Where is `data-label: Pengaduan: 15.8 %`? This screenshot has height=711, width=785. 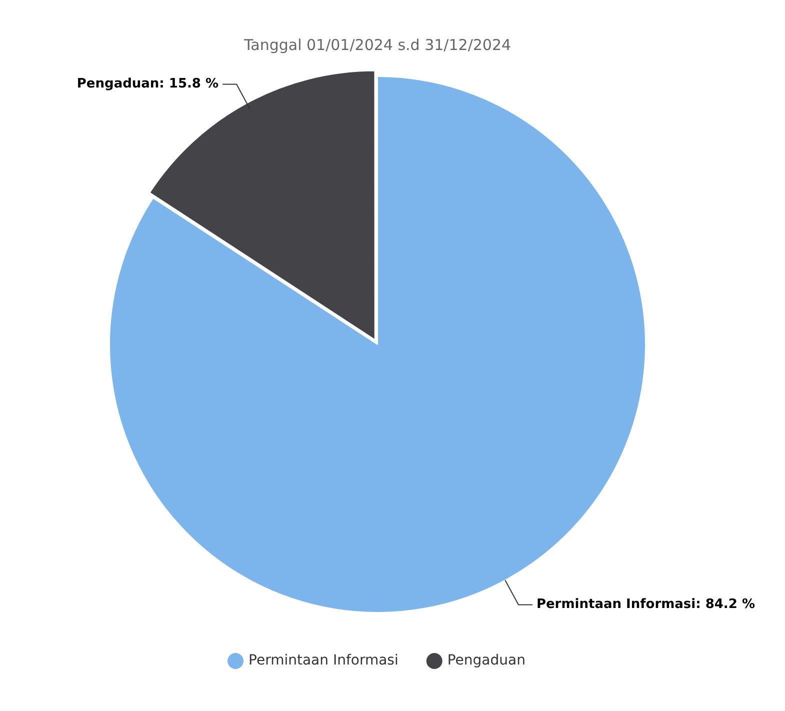
data-label: Pengaduan: 15.8 % is located at coordinates (147, 84).